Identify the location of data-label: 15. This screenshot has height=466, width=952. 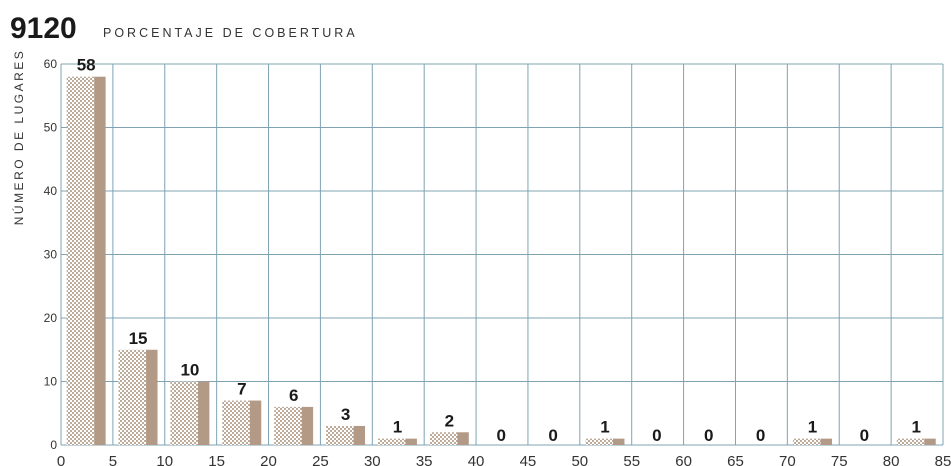
(138, 338).